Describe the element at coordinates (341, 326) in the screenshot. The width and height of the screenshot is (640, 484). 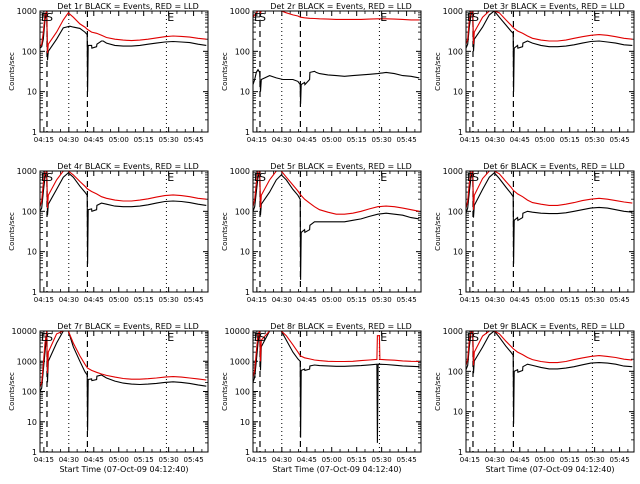
I see `panel-title: Det 8r BLACK = Events, RED = LLD` at that location.